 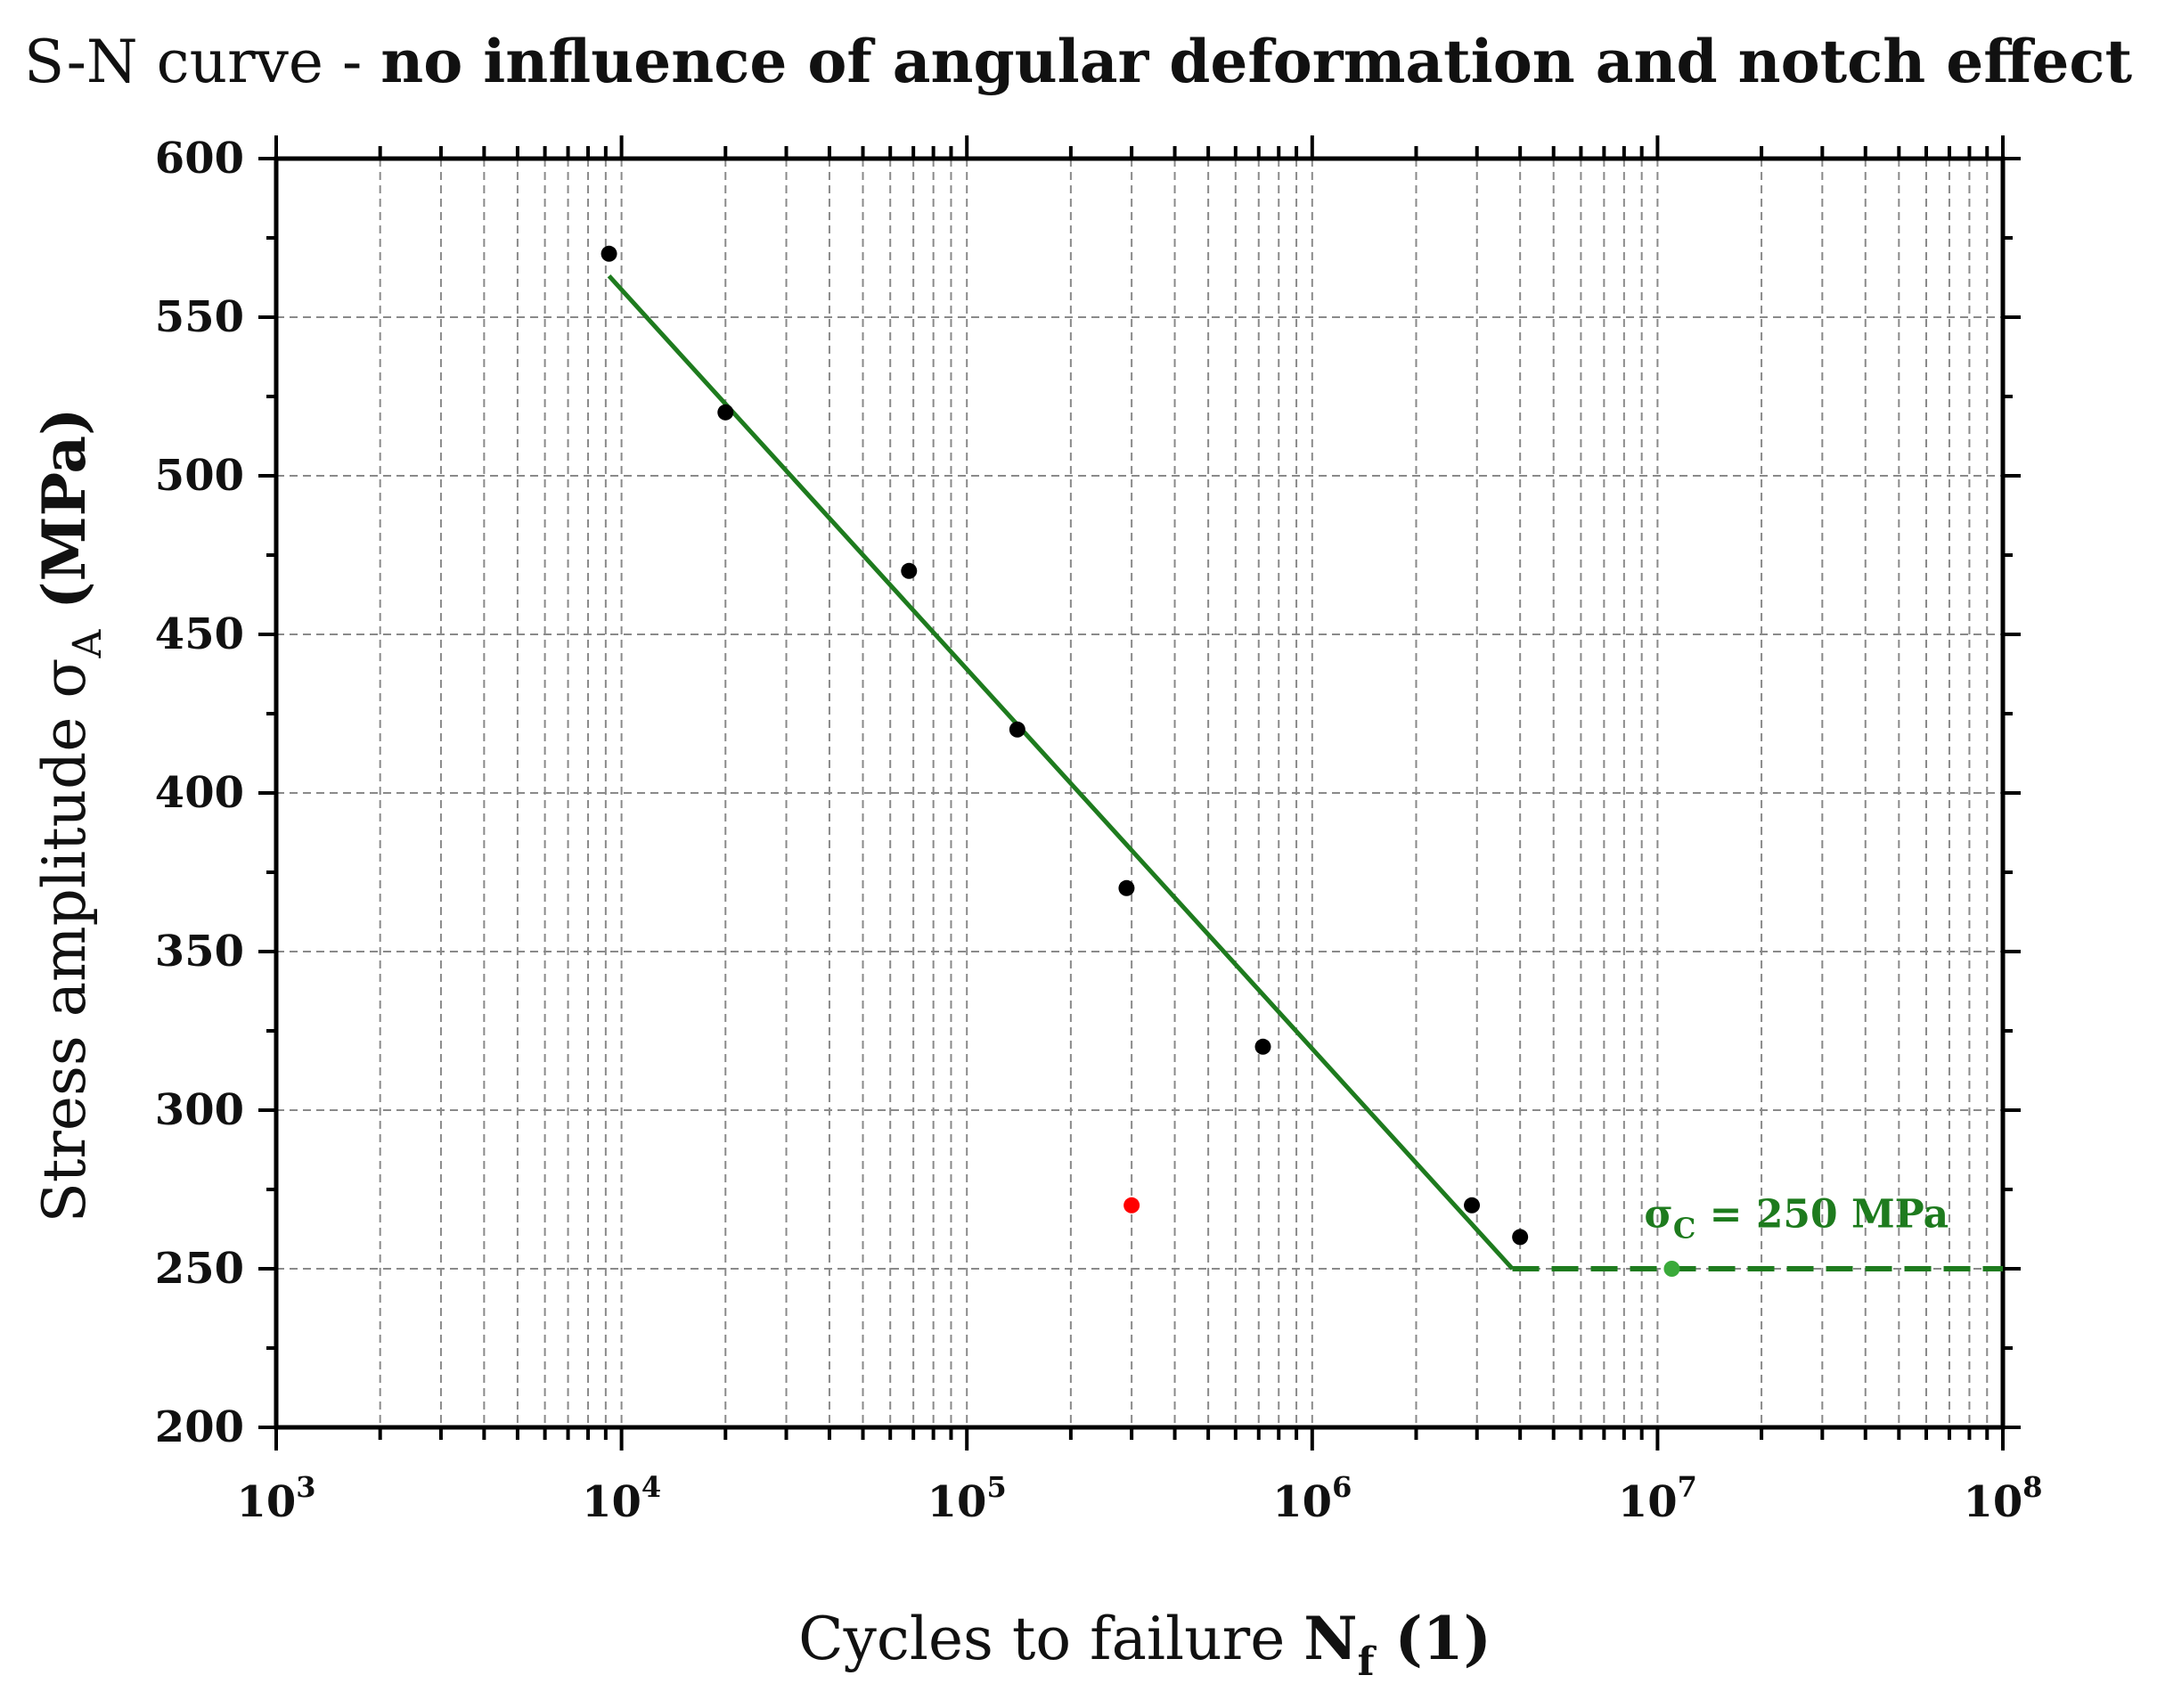 I want to click on y-tick-label: 550, so click(x=199, y=317).